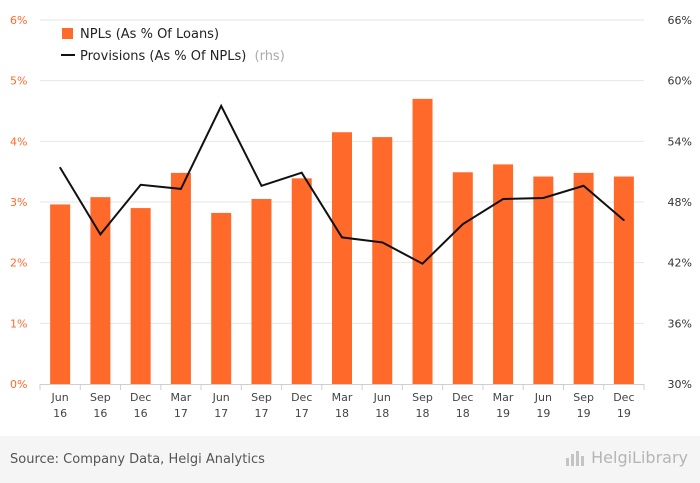 This screenshot has width=700, height=483. What do you see at coordinates (149, 34) in the screenshot?
I see `legend-npl-label: NPLs (As % Of Loans)` at bounding box center [149, 34].